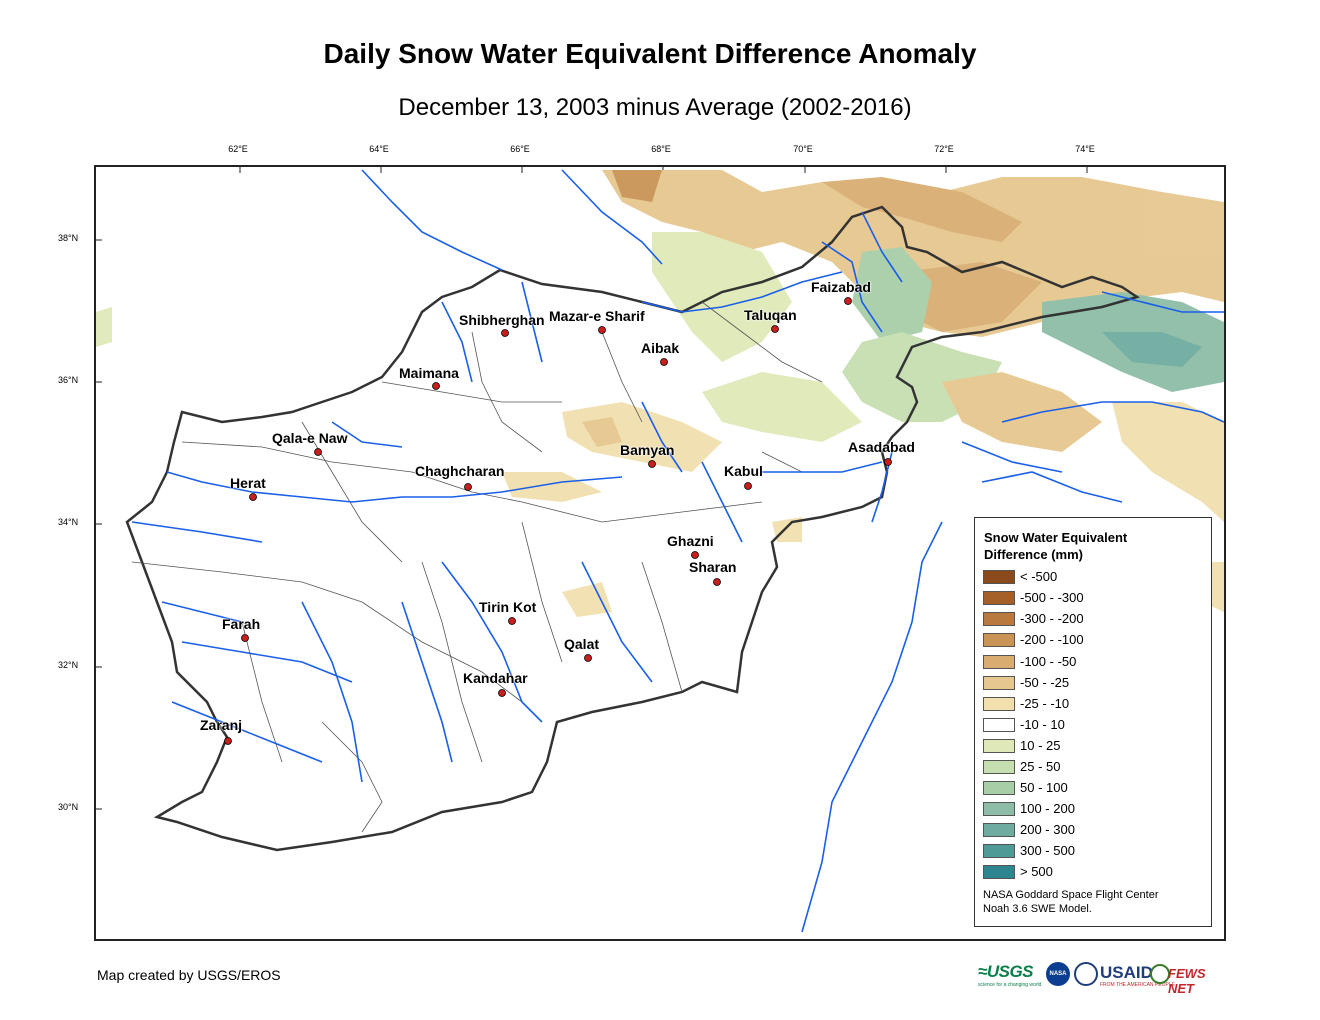  What do you see at coordinates (1045, 703) in the screenshot?
I see `legend-label: -25 - -10` at bounding box center [1045, 703].